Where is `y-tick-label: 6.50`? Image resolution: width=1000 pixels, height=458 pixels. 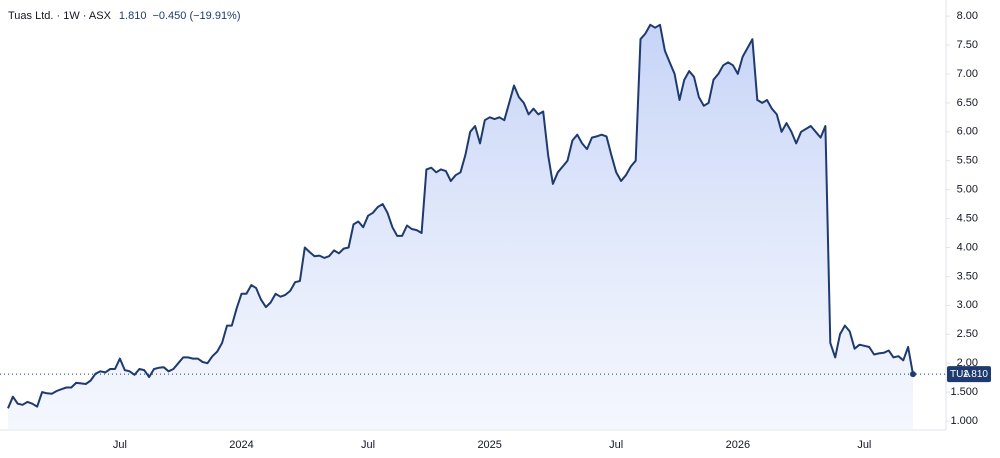 y-tick-label: 6.50 is located at coordinates (967, 103).